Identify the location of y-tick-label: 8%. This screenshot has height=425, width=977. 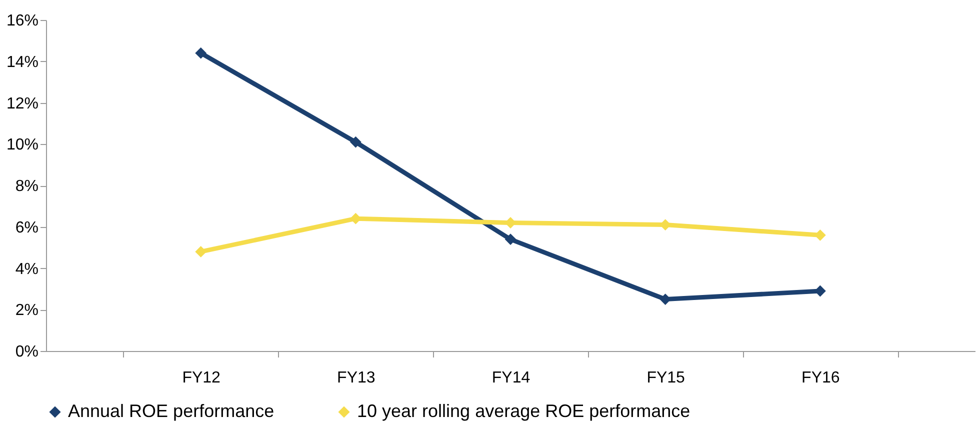
(26, 186).